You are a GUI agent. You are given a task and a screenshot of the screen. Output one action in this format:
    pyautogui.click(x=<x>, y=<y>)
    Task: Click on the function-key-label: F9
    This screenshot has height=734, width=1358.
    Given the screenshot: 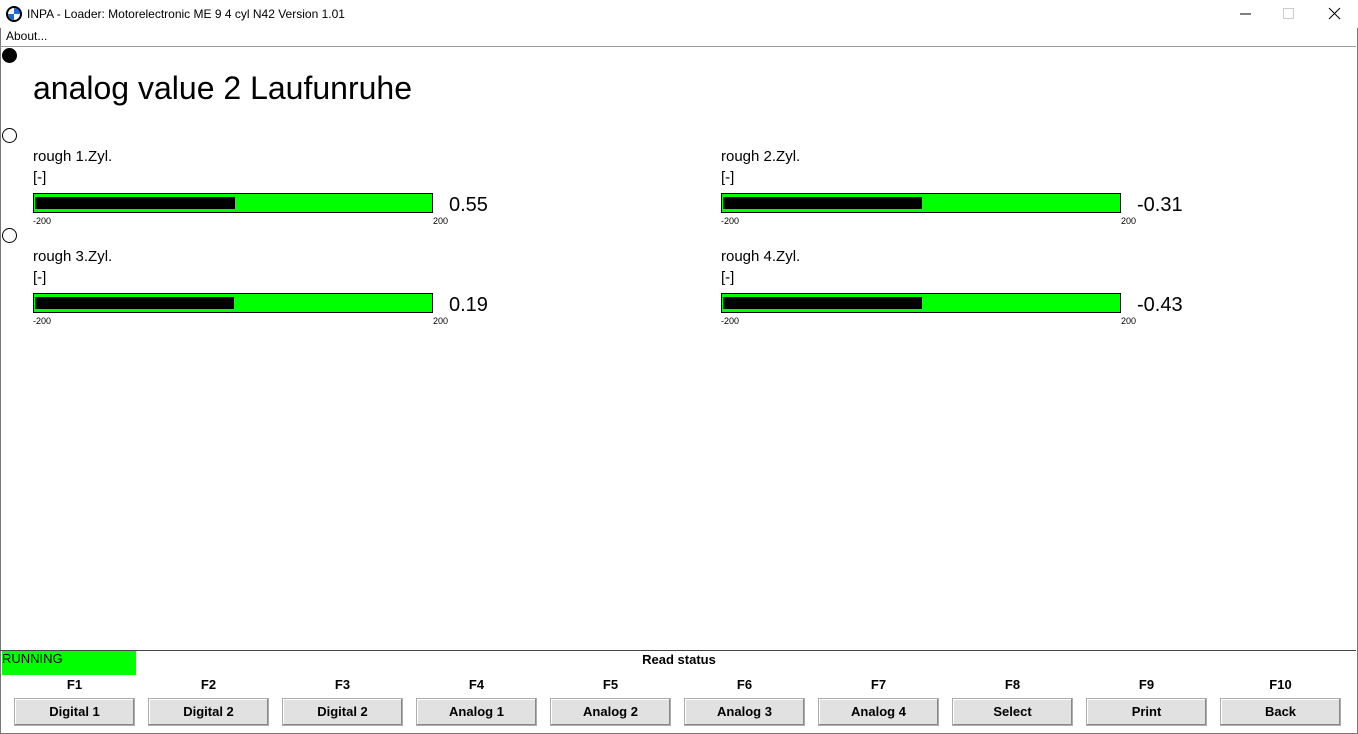 What is the action you would take?
    pyautogui.click(x=1146, y=684)
    